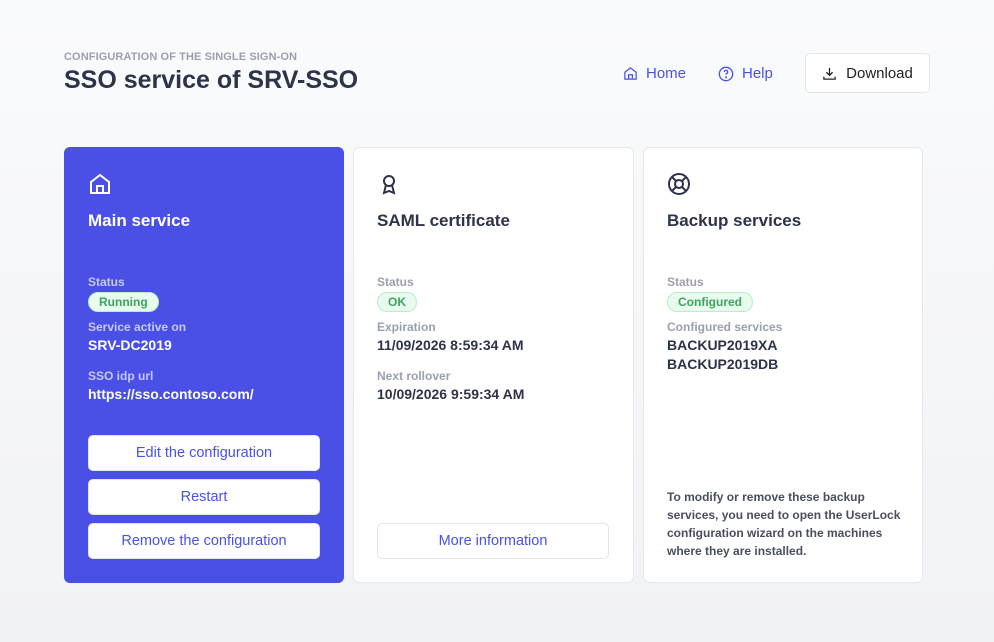  I want to click on status-badge: OK, so click(397, 302).